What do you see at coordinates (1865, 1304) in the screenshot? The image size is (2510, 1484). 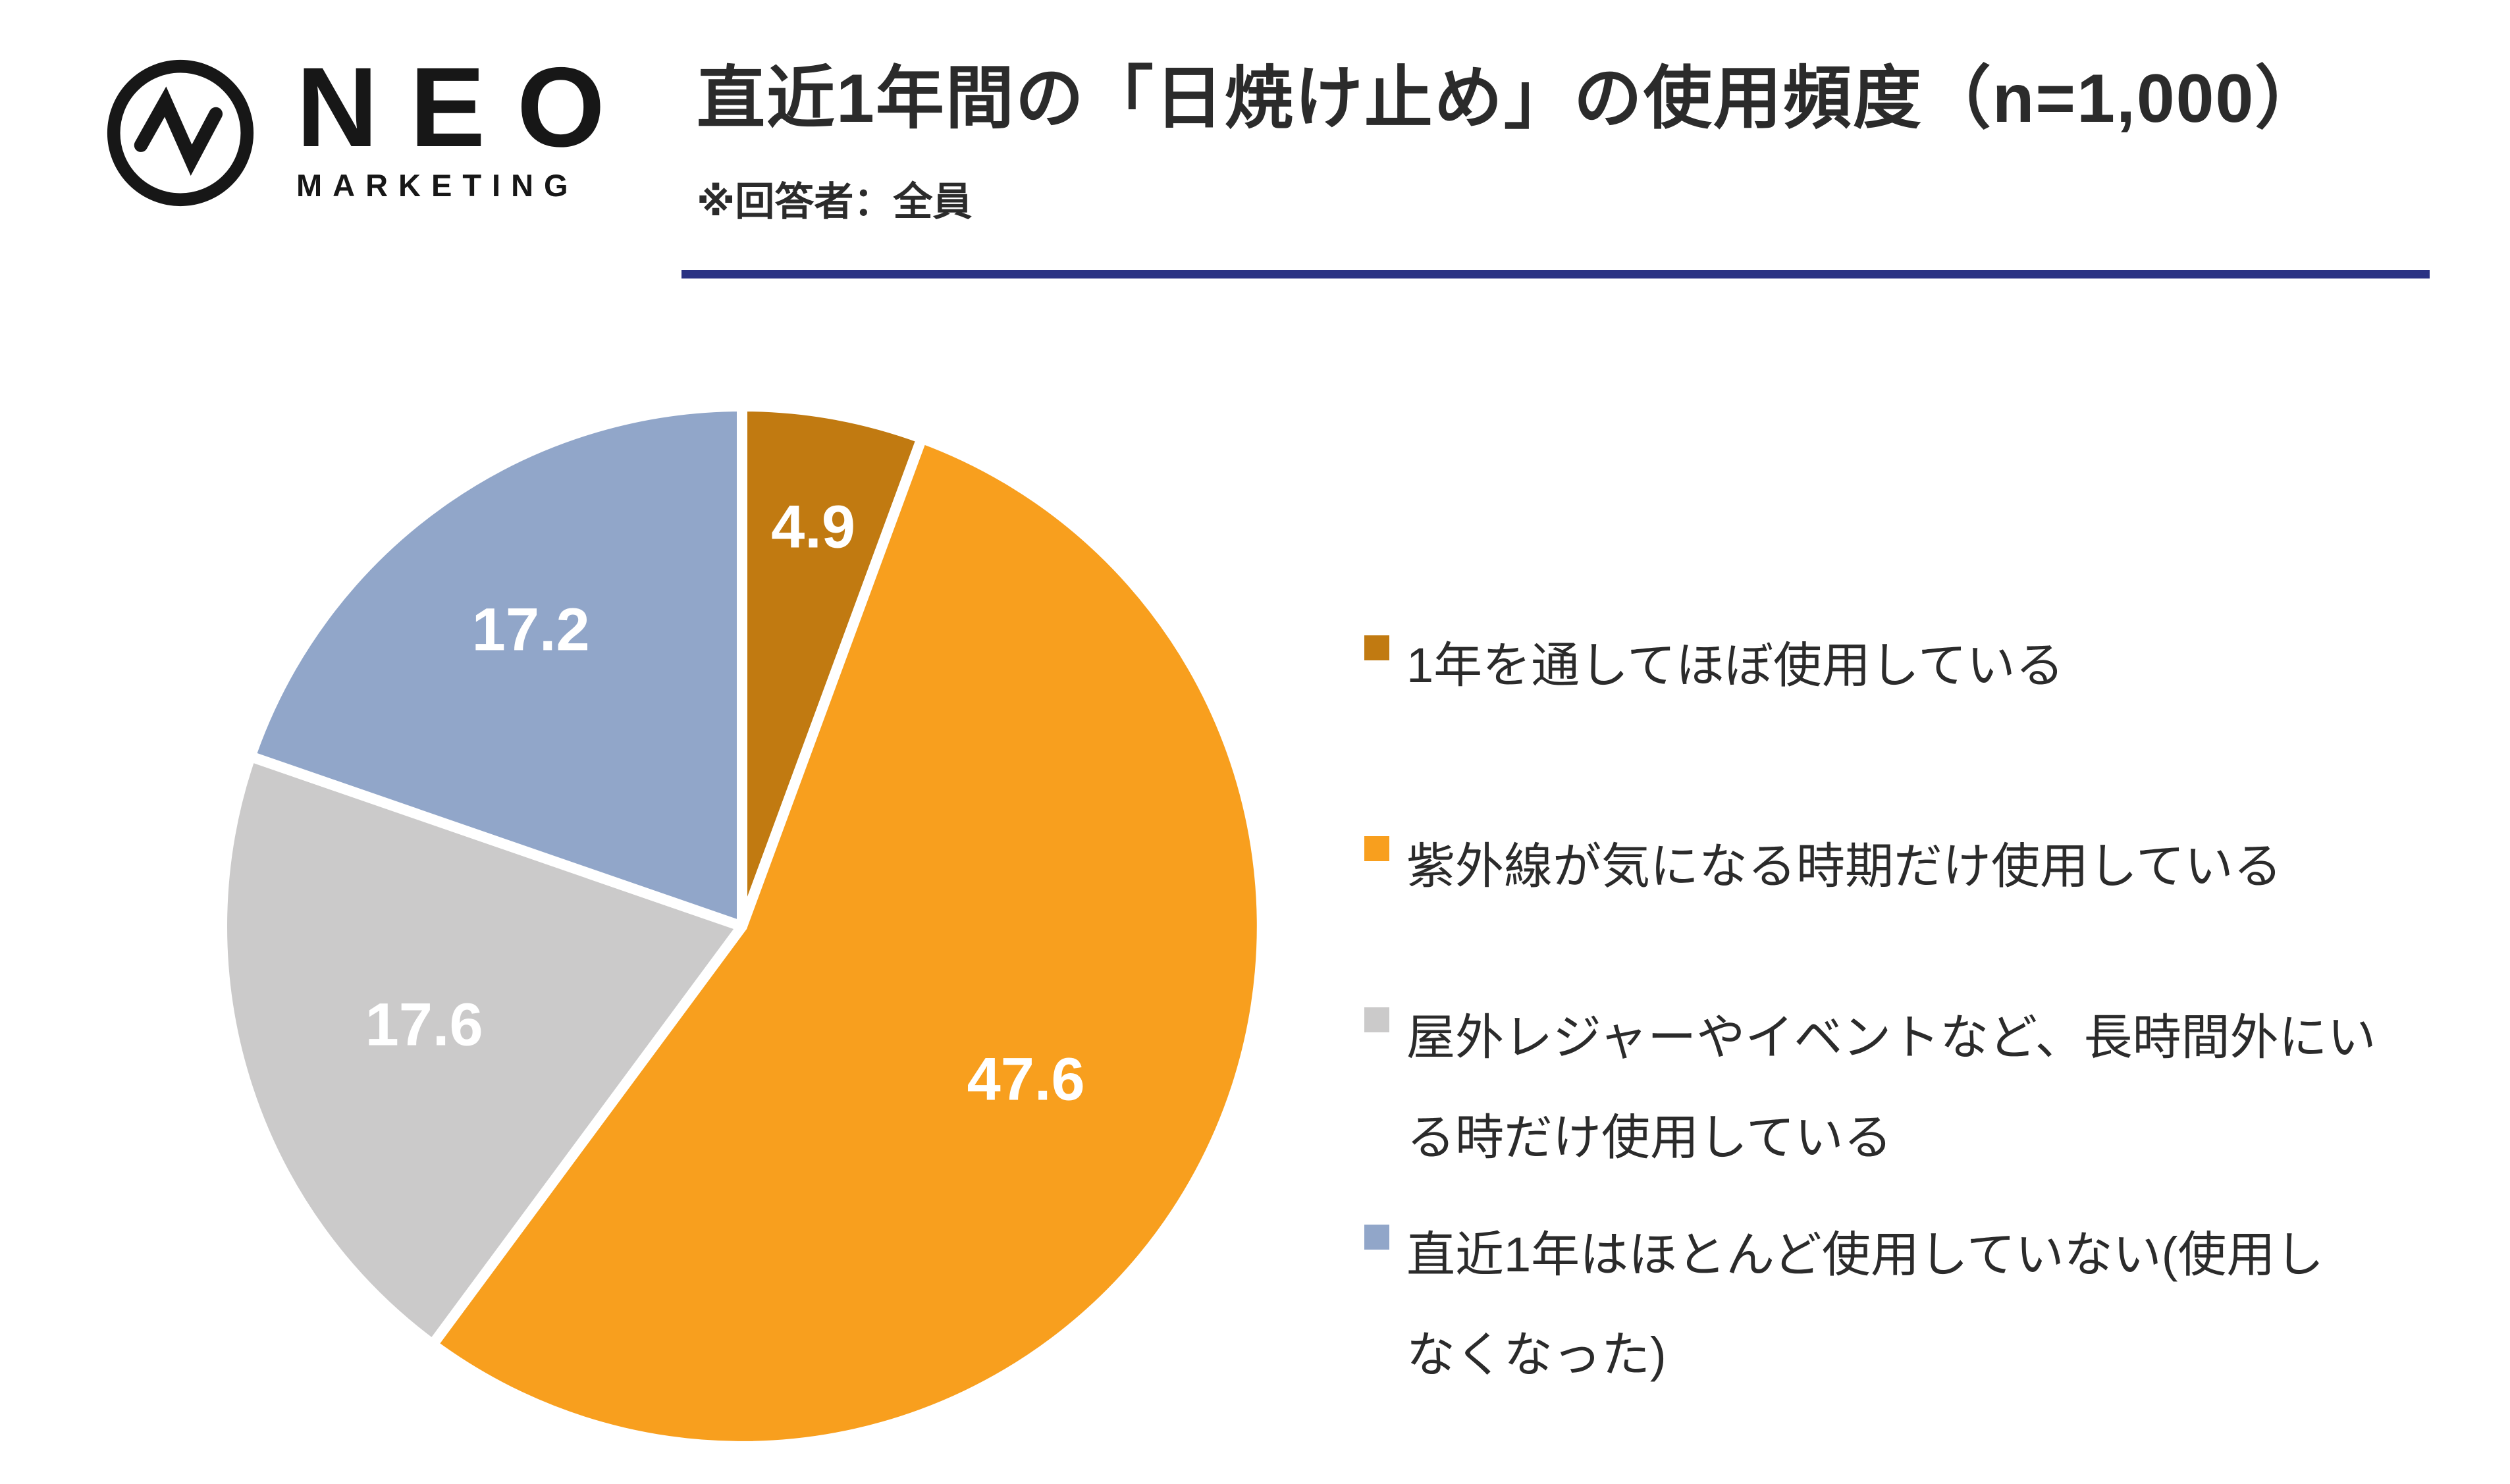 I see `legend-label: 直近1年はほとんど使用していない(使用し なくなった)` at bounding box center [1865, 1304].